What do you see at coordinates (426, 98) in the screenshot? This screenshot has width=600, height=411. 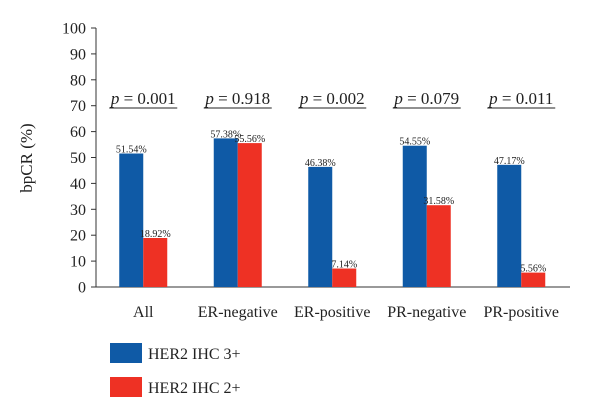 I see `p-value-label: p = 0.079` at bounding box center [426, 98].